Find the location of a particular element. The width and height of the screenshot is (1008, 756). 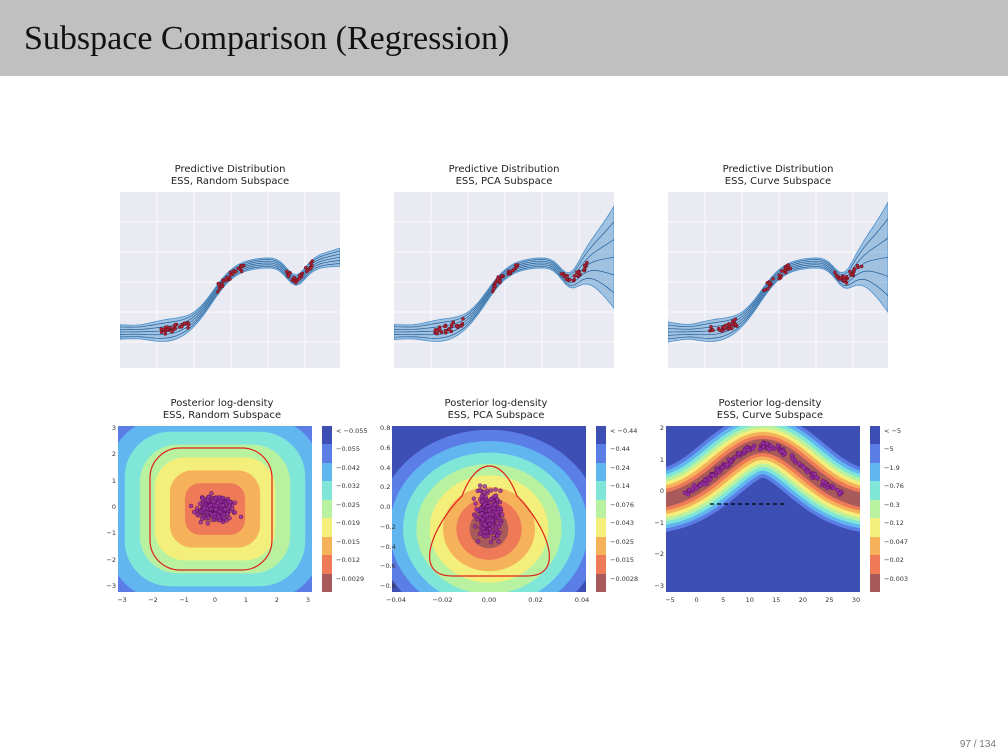

density-plot-area is located at coordinates (489, 509).